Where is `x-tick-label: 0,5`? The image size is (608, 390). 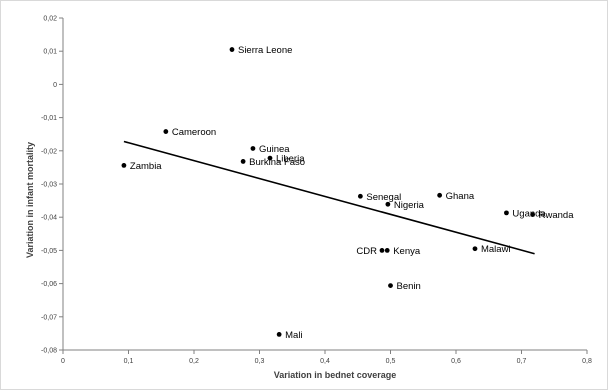
x-tick-label: 0,5 is located at coordinates (391, 361).